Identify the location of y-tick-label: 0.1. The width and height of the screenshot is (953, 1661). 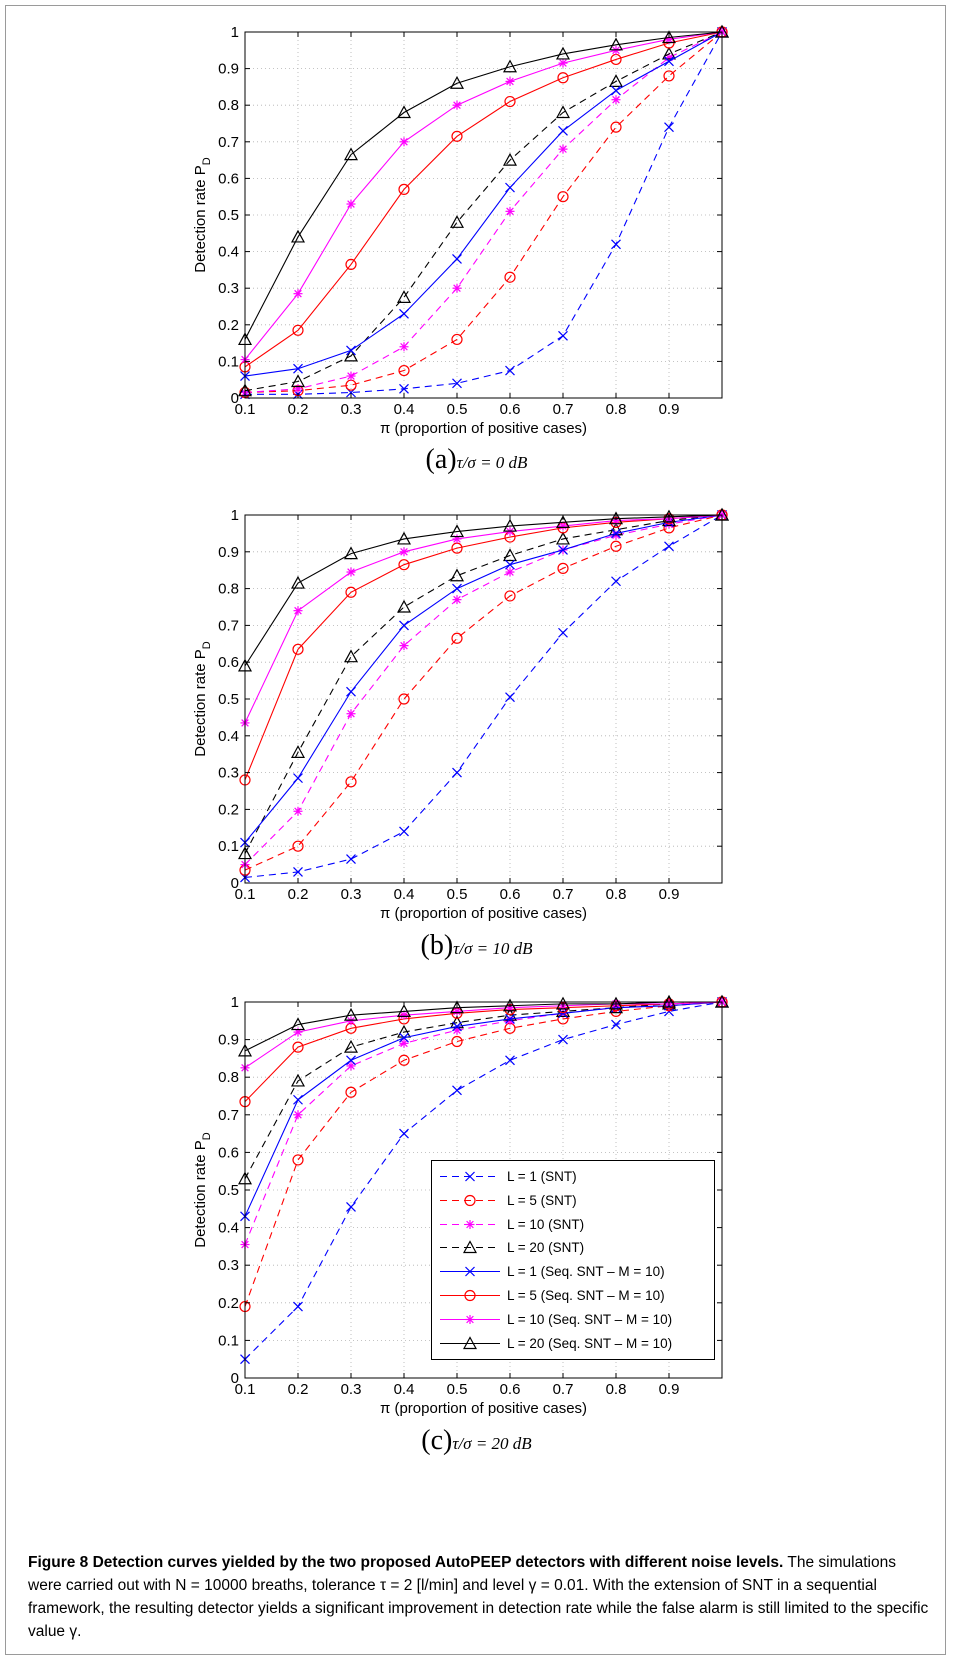
(228, 361).